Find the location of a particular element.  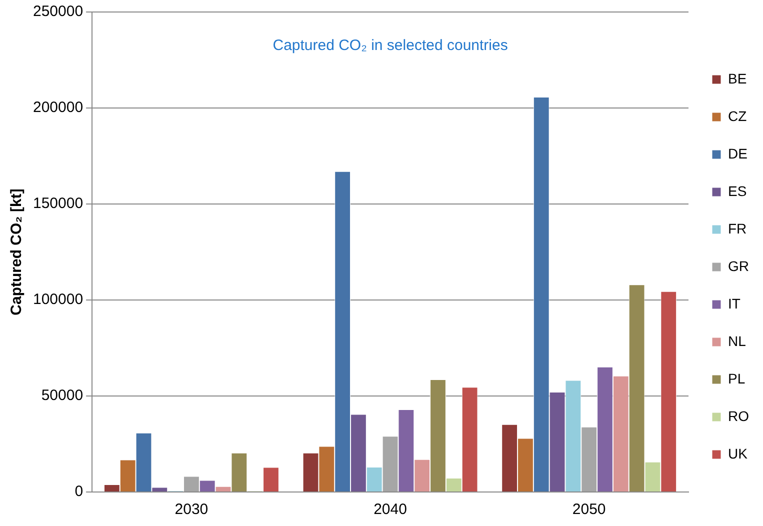

legend-label: ES is located at coordinates (737, 190).